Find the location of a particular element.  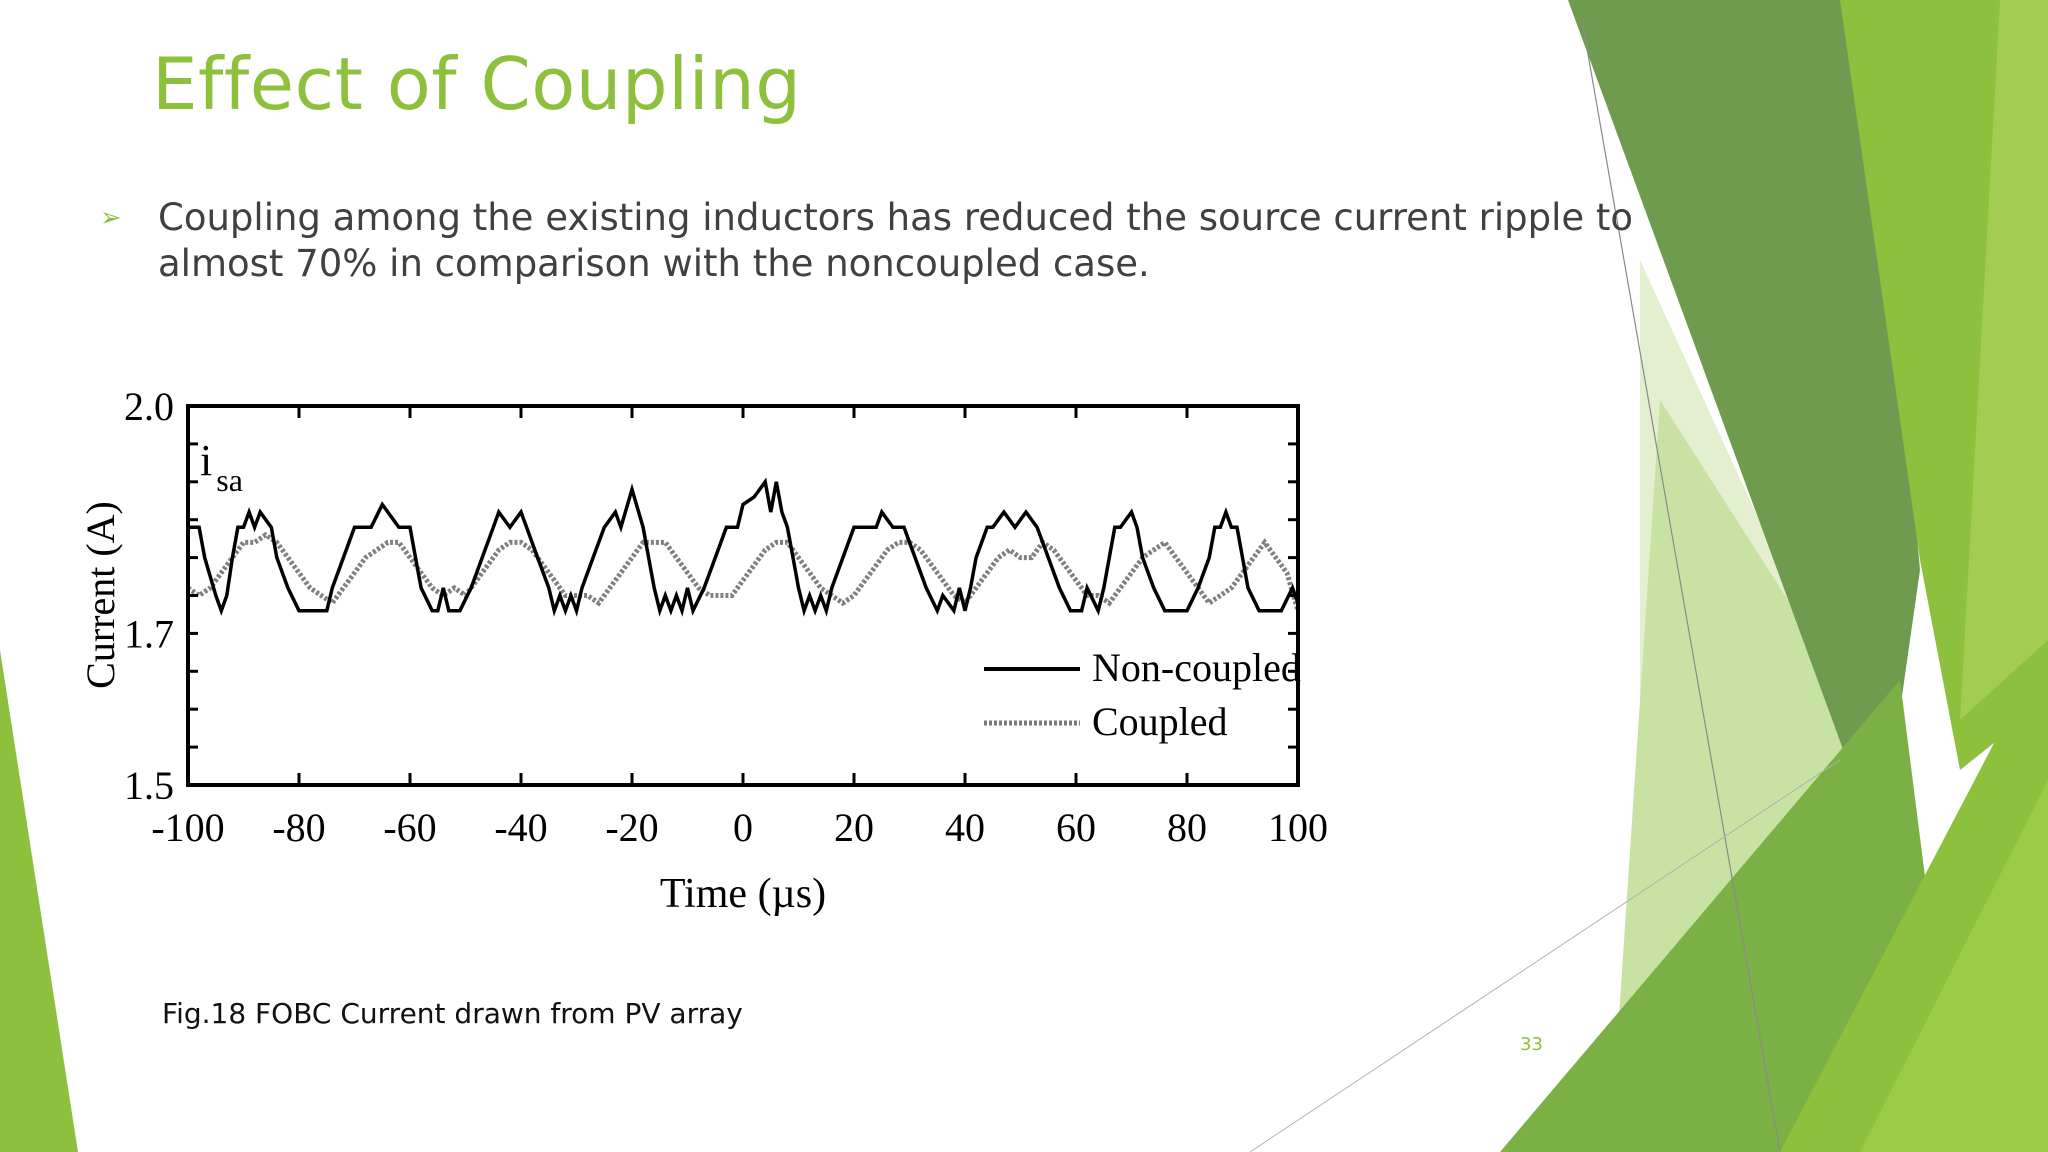

bottom-right-light-block is located at coordinates (1954, 966).